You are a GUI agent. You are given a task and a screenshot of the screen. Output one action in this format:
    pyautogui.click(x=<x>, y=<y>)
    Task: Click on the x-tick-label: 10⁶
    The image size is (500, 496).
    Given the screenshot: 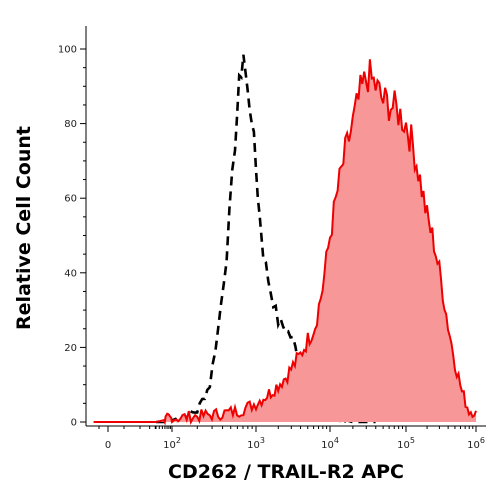 What is the action you would take?
    pyautogui.click(x=476, y=443)
    